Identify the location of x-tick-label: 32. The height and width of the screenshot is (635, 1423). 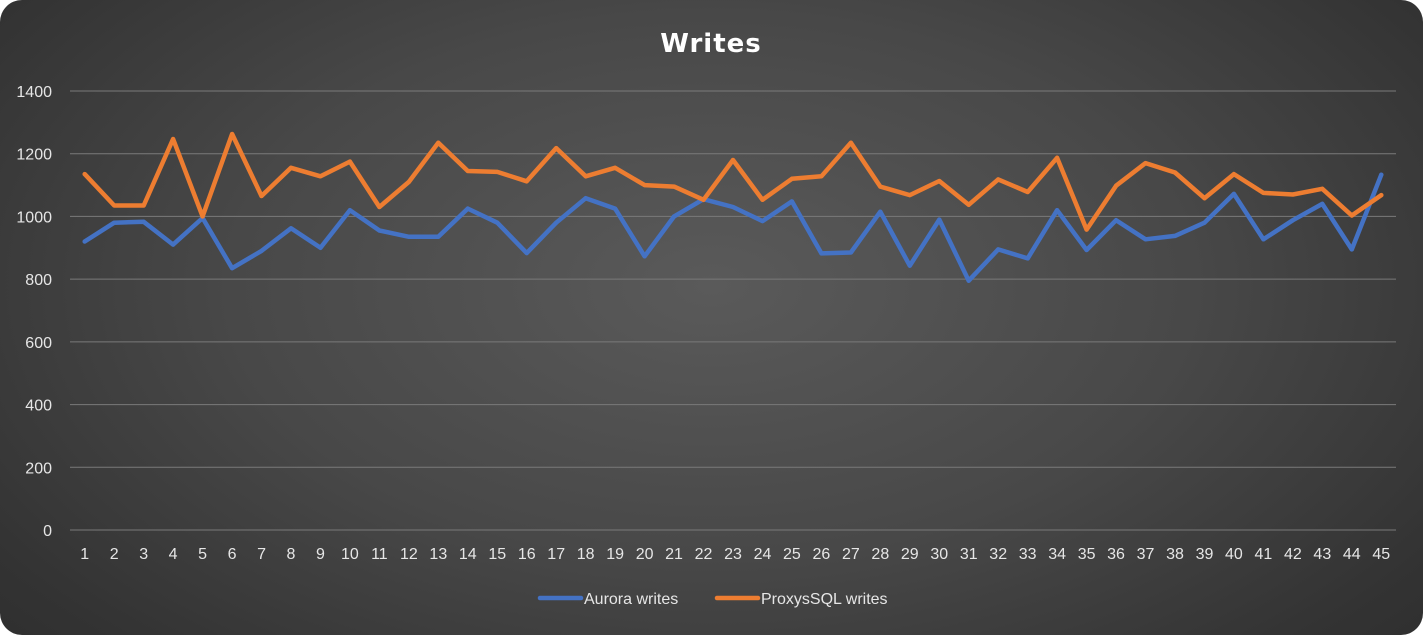
(998, 554).